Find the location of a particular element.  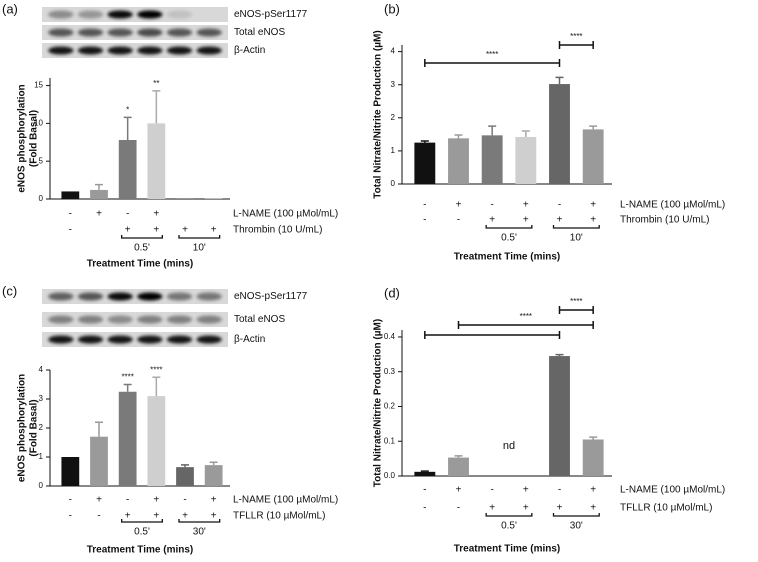

y-tick-label: 15 is located at coordinates (38, 85).